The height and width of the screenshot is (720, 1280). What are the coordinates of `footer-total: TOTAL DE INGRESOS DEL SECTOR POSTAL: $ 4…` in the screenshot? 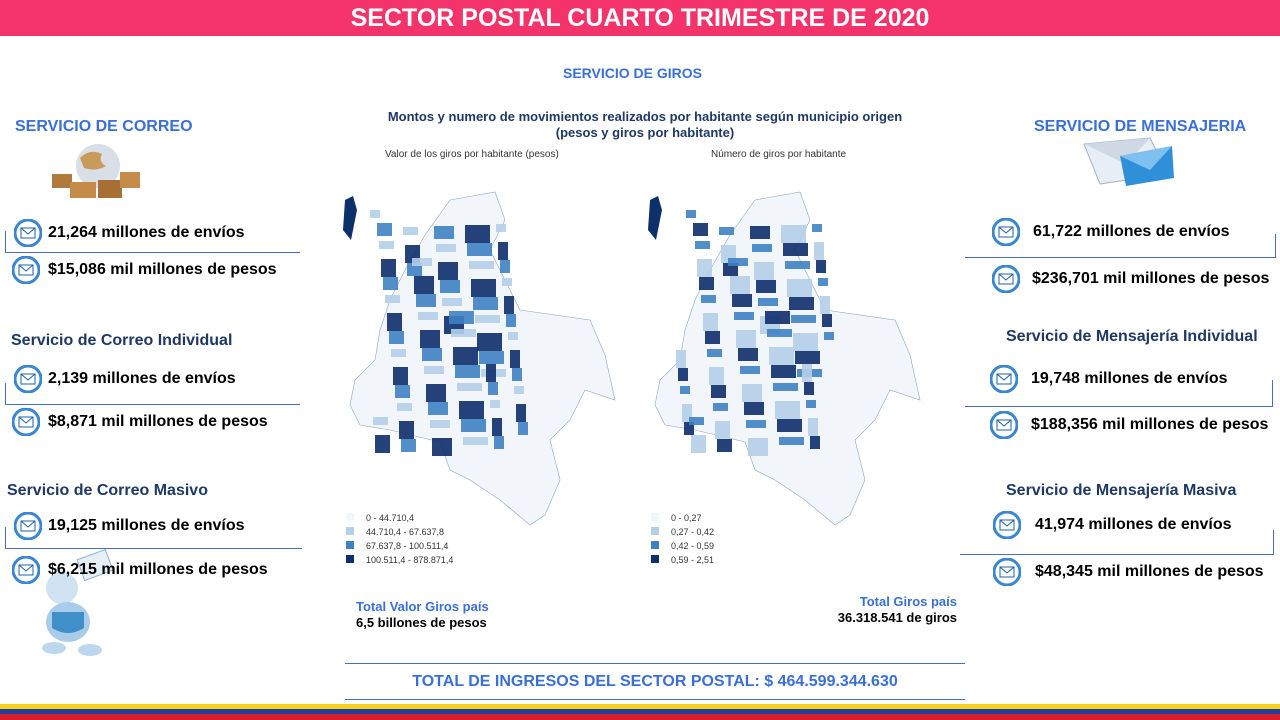 It's located at (655, 681).